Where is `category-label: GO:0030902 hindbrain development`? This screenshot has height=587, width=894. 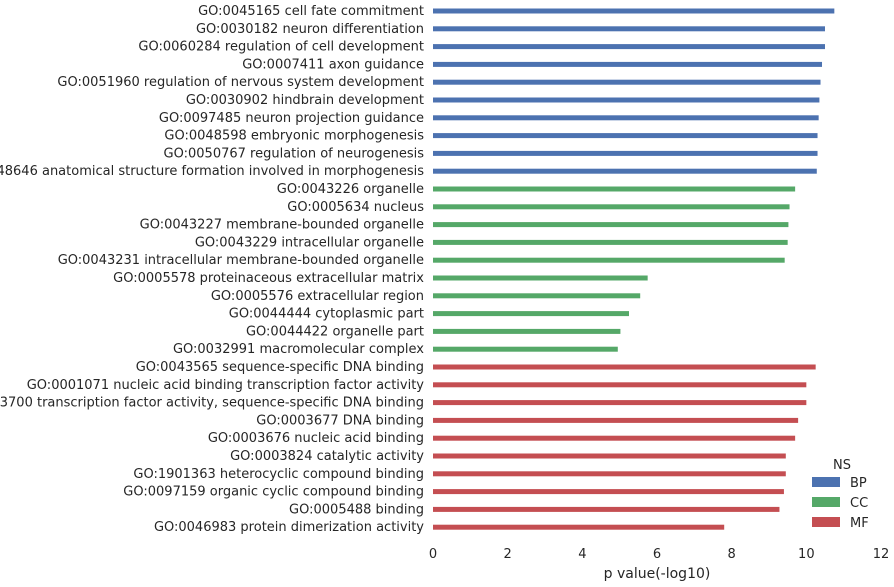 category-label: GO:0030902 hindbrain development is located at coordinates (305, 100).